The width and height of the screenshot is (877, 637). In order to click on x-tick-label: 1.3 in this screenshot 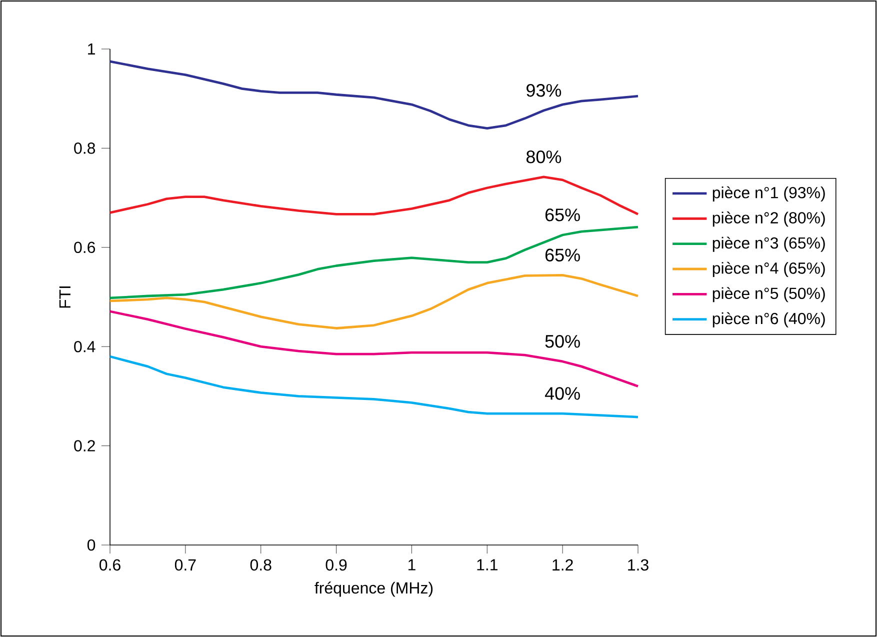, I will do `click(638, 565)`.